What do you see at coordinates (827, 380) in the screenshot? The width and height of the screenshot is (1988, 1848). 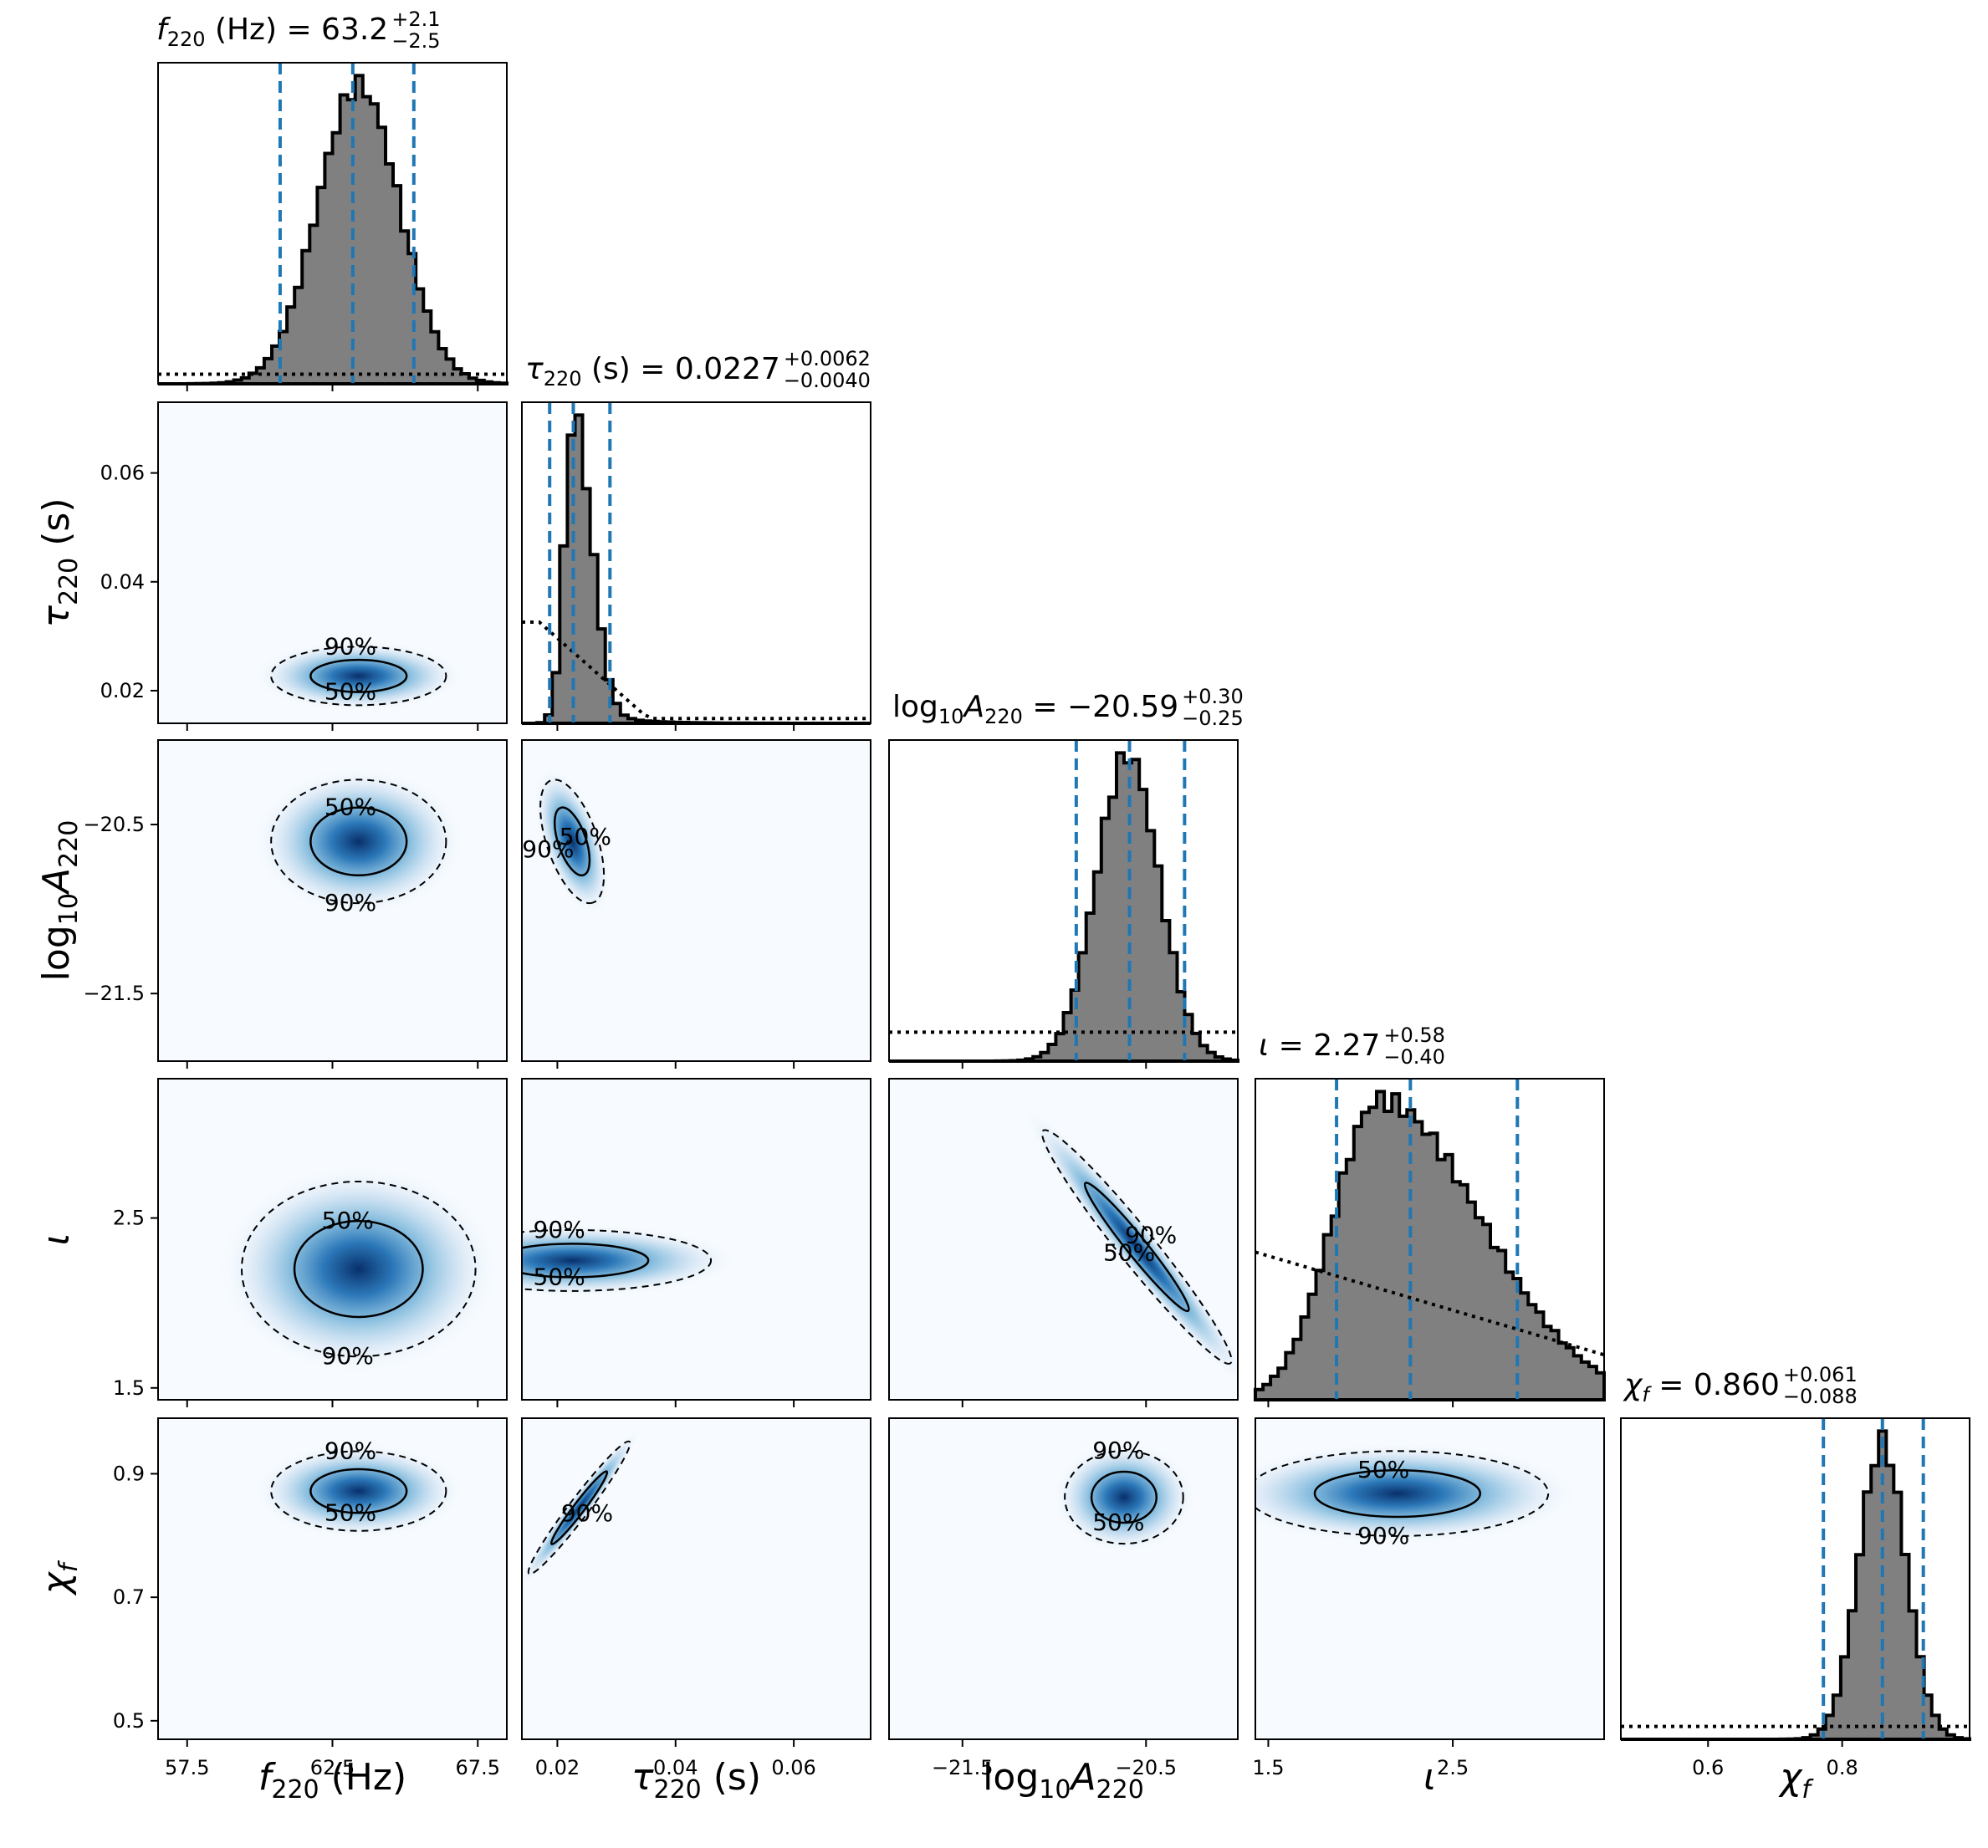 I see `title-minus-tau220: −0.0040` at bounding box center [827, 380].